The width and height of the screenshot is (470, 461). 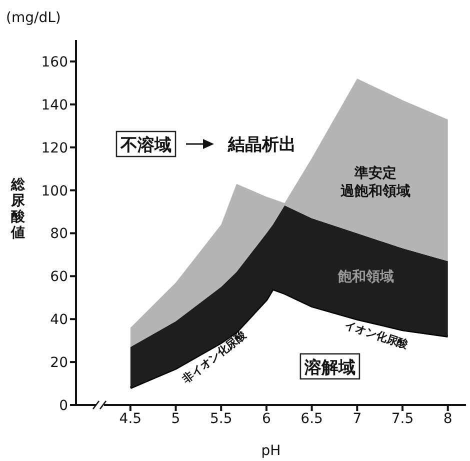 I want to click on series-label: 飽和領域, so click(x=365, y=277).